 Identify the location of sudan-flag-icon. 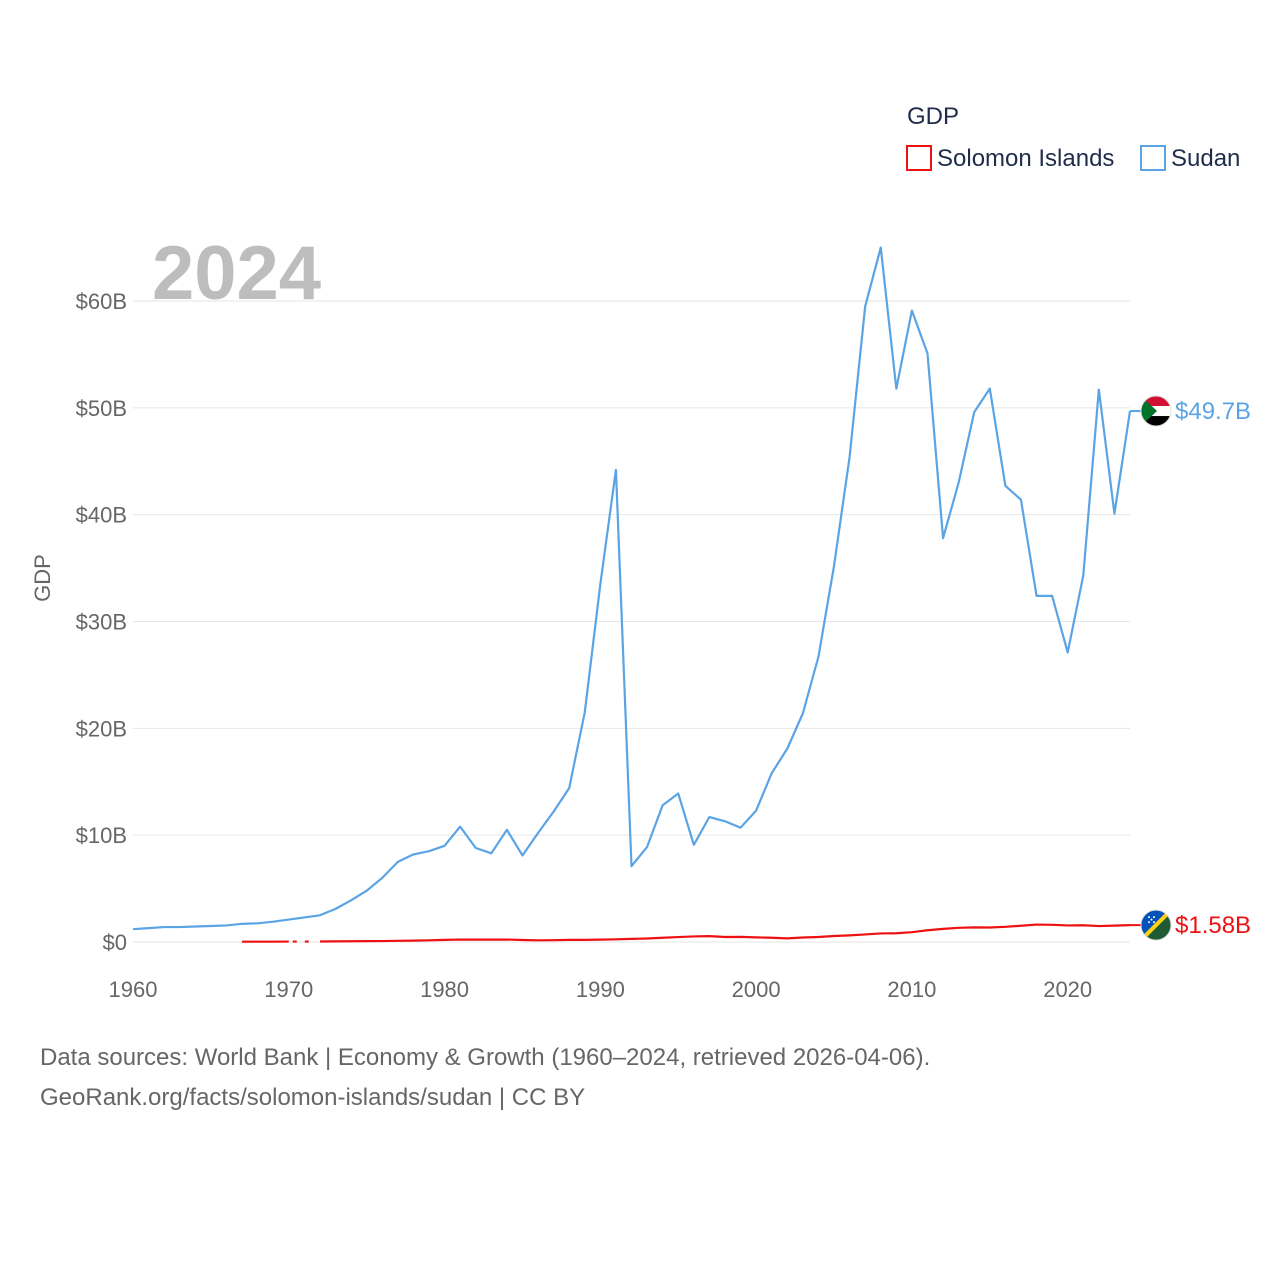
(1156, 411).